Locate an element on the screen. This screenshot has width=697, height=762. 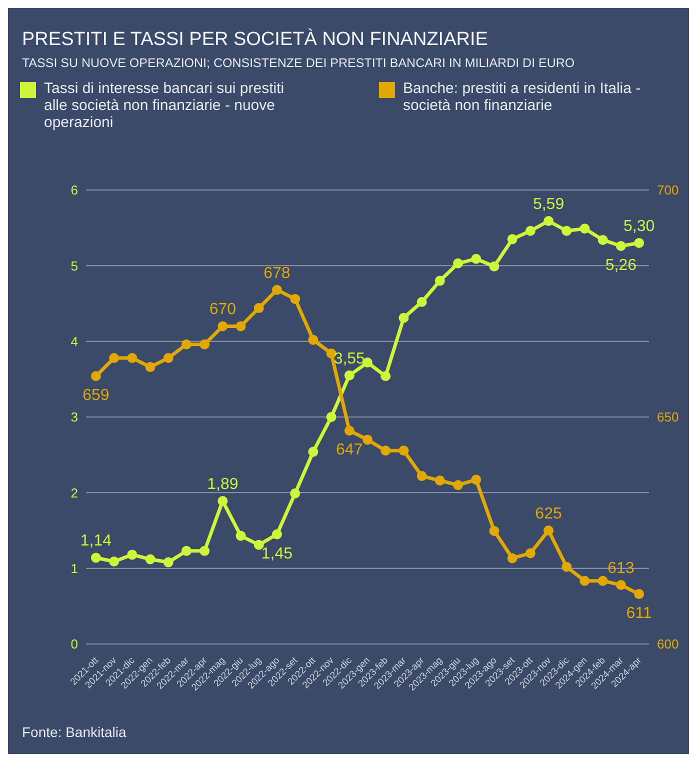
y-tick-label: 2 is located at coordinates (74, 492).